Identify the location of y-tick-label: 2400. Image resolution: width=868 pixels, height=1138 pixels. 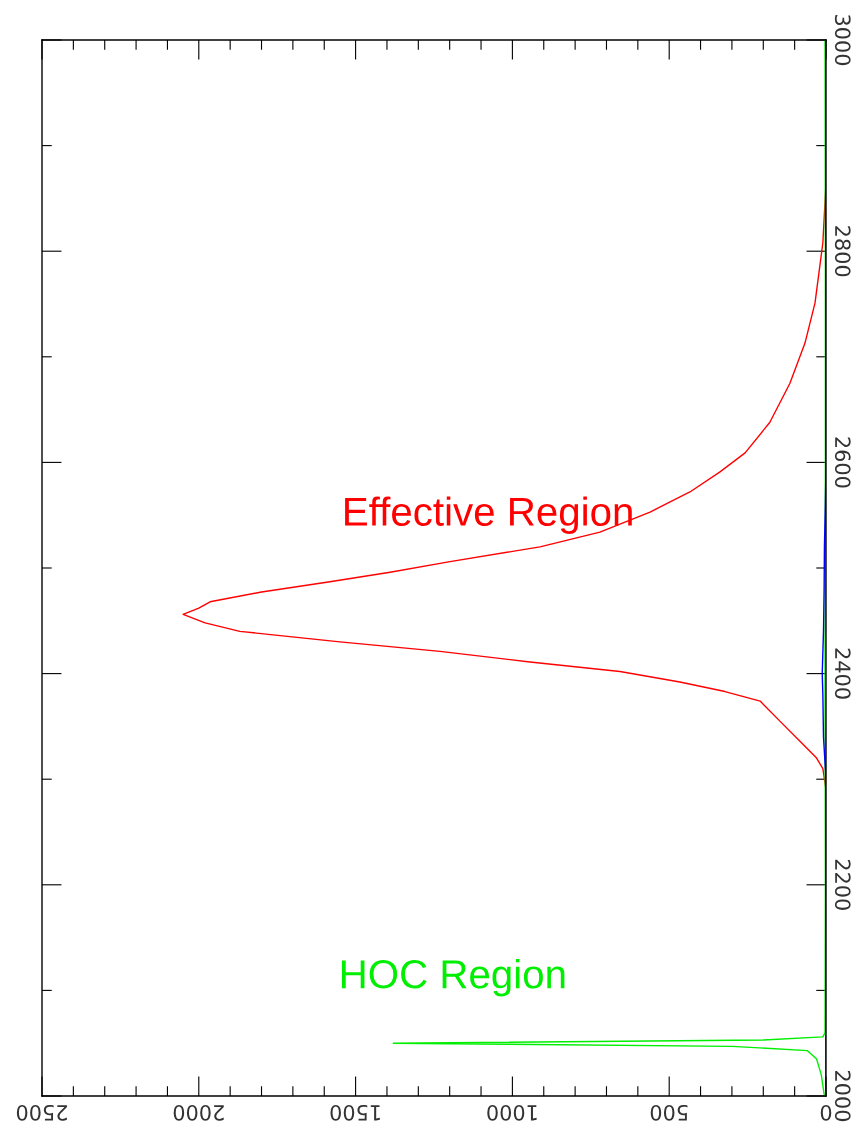
(842, 673).